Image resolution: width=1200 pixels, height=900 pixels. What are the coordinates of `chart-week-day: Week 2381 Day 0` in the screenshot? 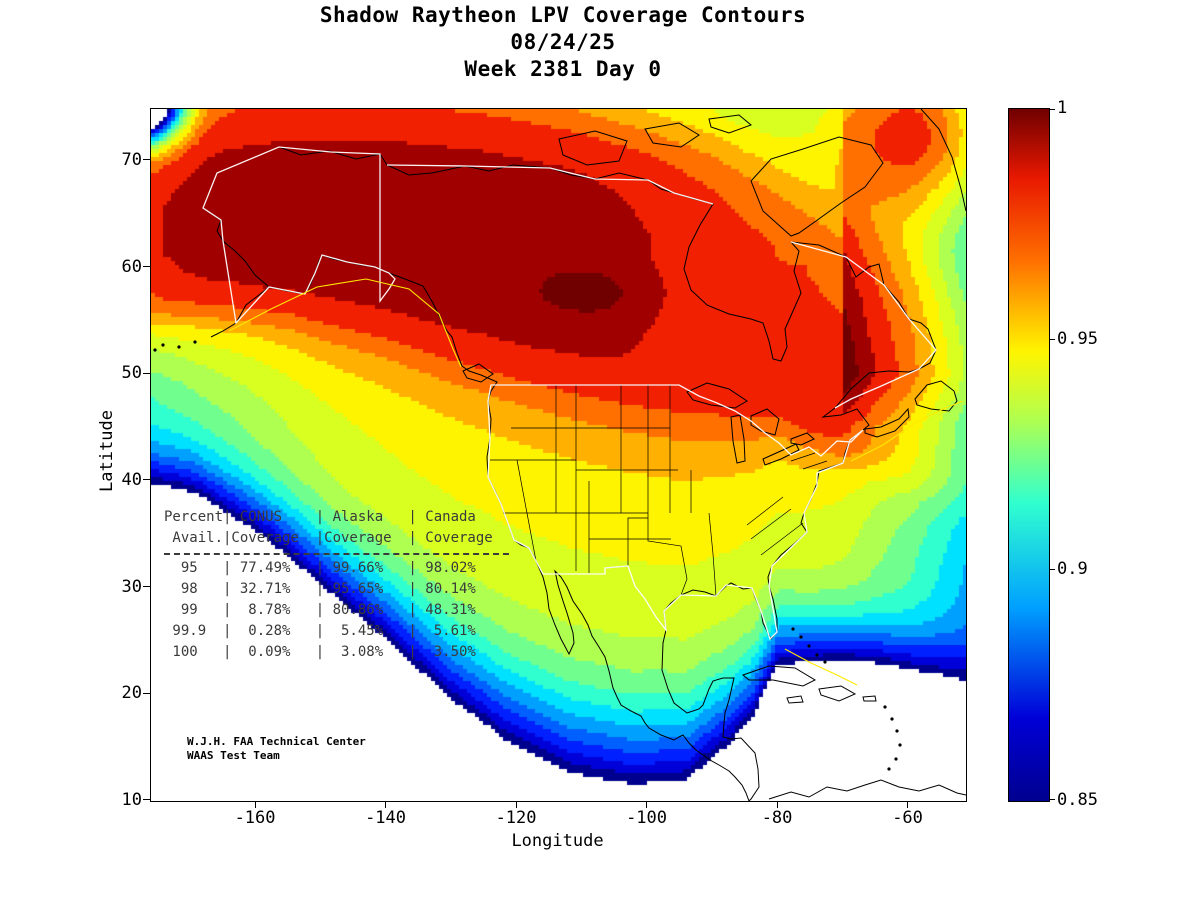 It's located at (563, 69).